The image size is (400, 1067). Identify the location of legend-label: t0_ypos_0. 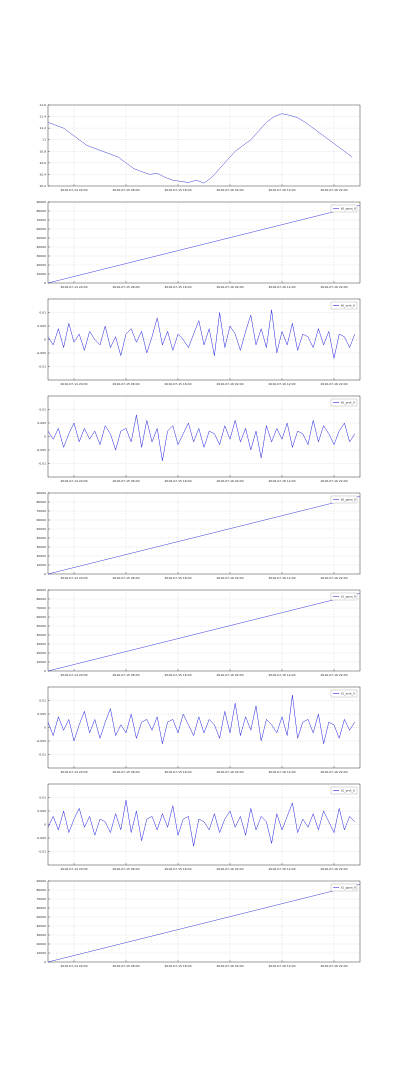
(348, 500).